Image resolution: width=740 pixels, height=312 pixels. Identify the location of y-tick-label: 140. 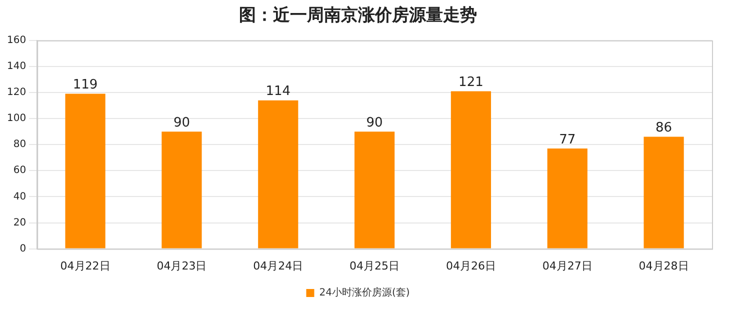
(16, 66).